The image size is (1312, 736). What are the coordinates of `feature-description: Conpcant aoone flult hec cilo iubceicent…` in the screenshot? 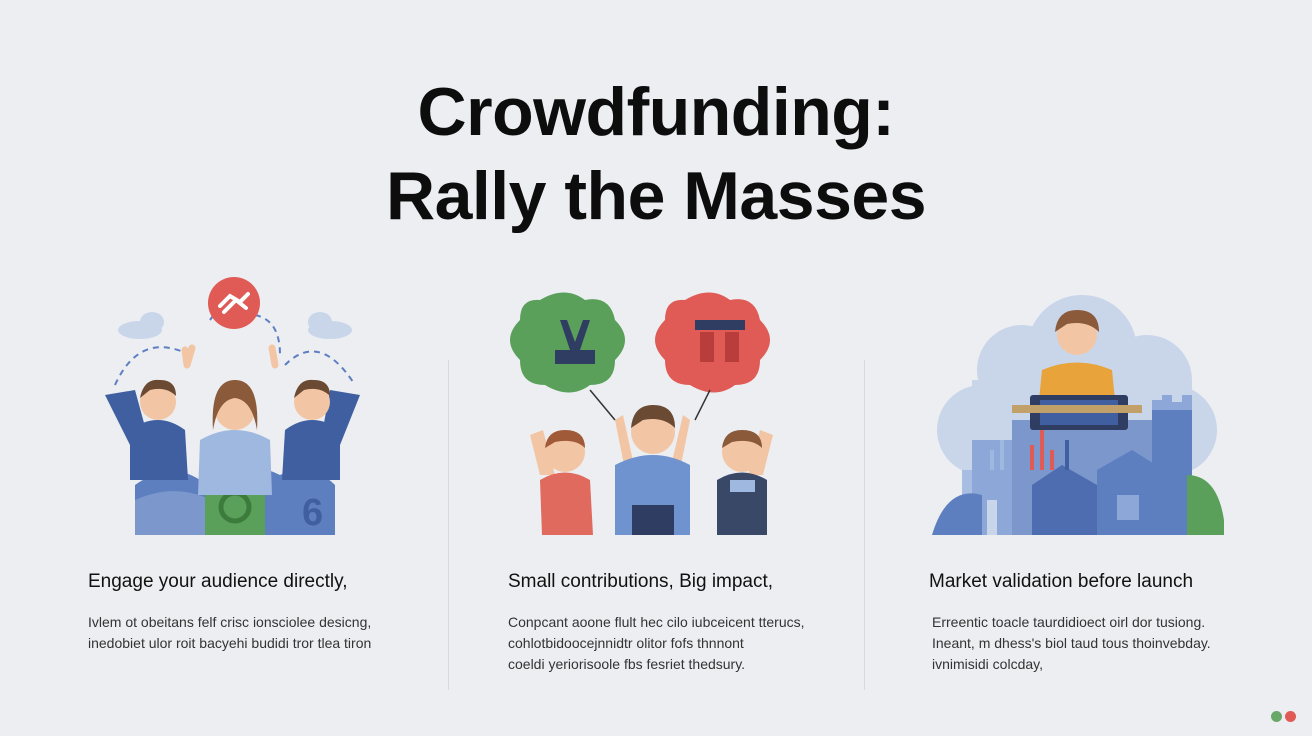 It's located at (668, 643).